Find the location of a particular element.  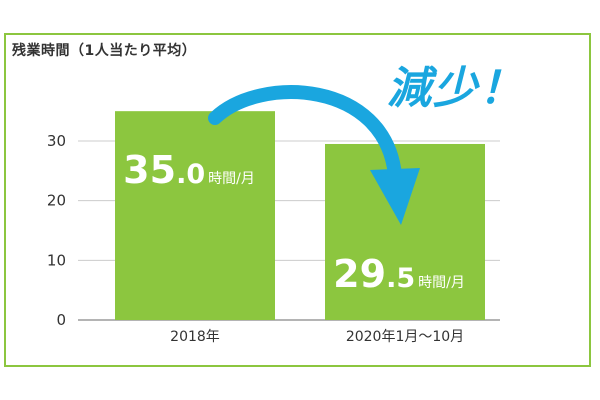

y-tick-label: 30 is located at coordinates (56, 141).